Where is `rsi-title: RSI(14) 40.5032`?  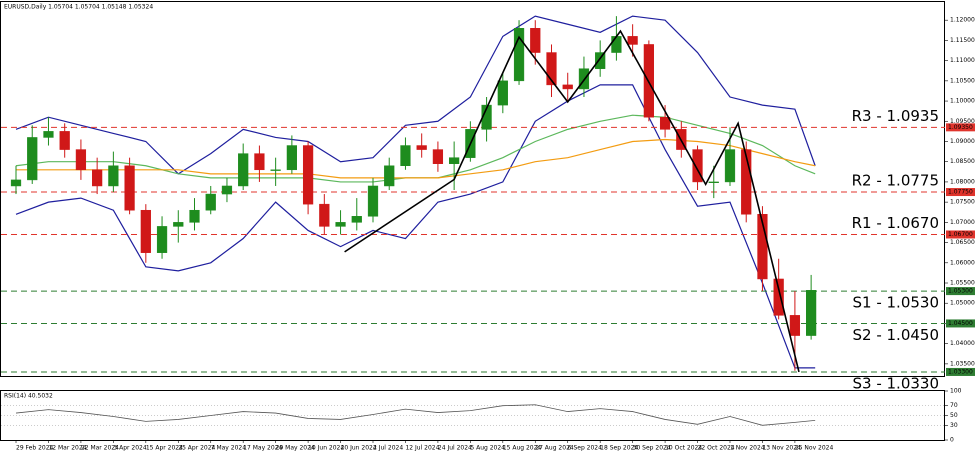
rsi-title: RSI(14) 40.5032 is located at coordinates (28, 396).